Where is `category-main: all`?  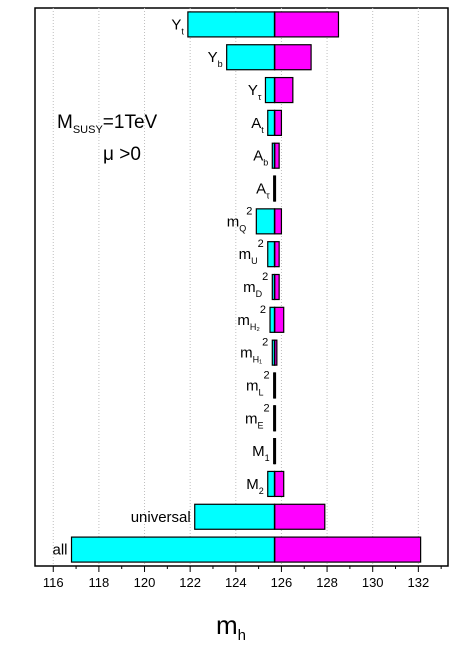
category-main: all is located at coordinates (59, 550).